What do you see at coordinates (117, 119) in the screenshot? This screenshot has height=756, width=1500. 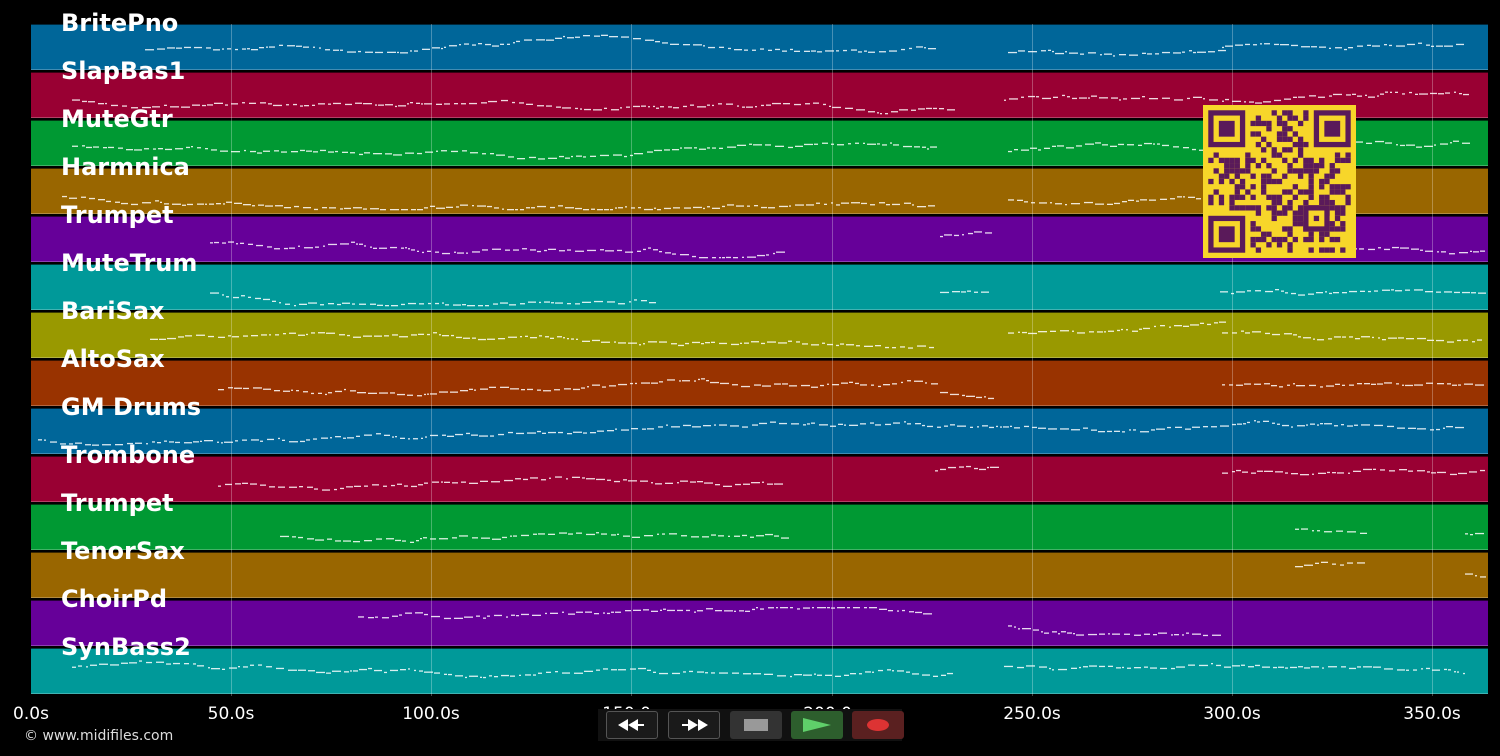 I see `track-name-label: MuteGtr` at bounding box center [117, 119].